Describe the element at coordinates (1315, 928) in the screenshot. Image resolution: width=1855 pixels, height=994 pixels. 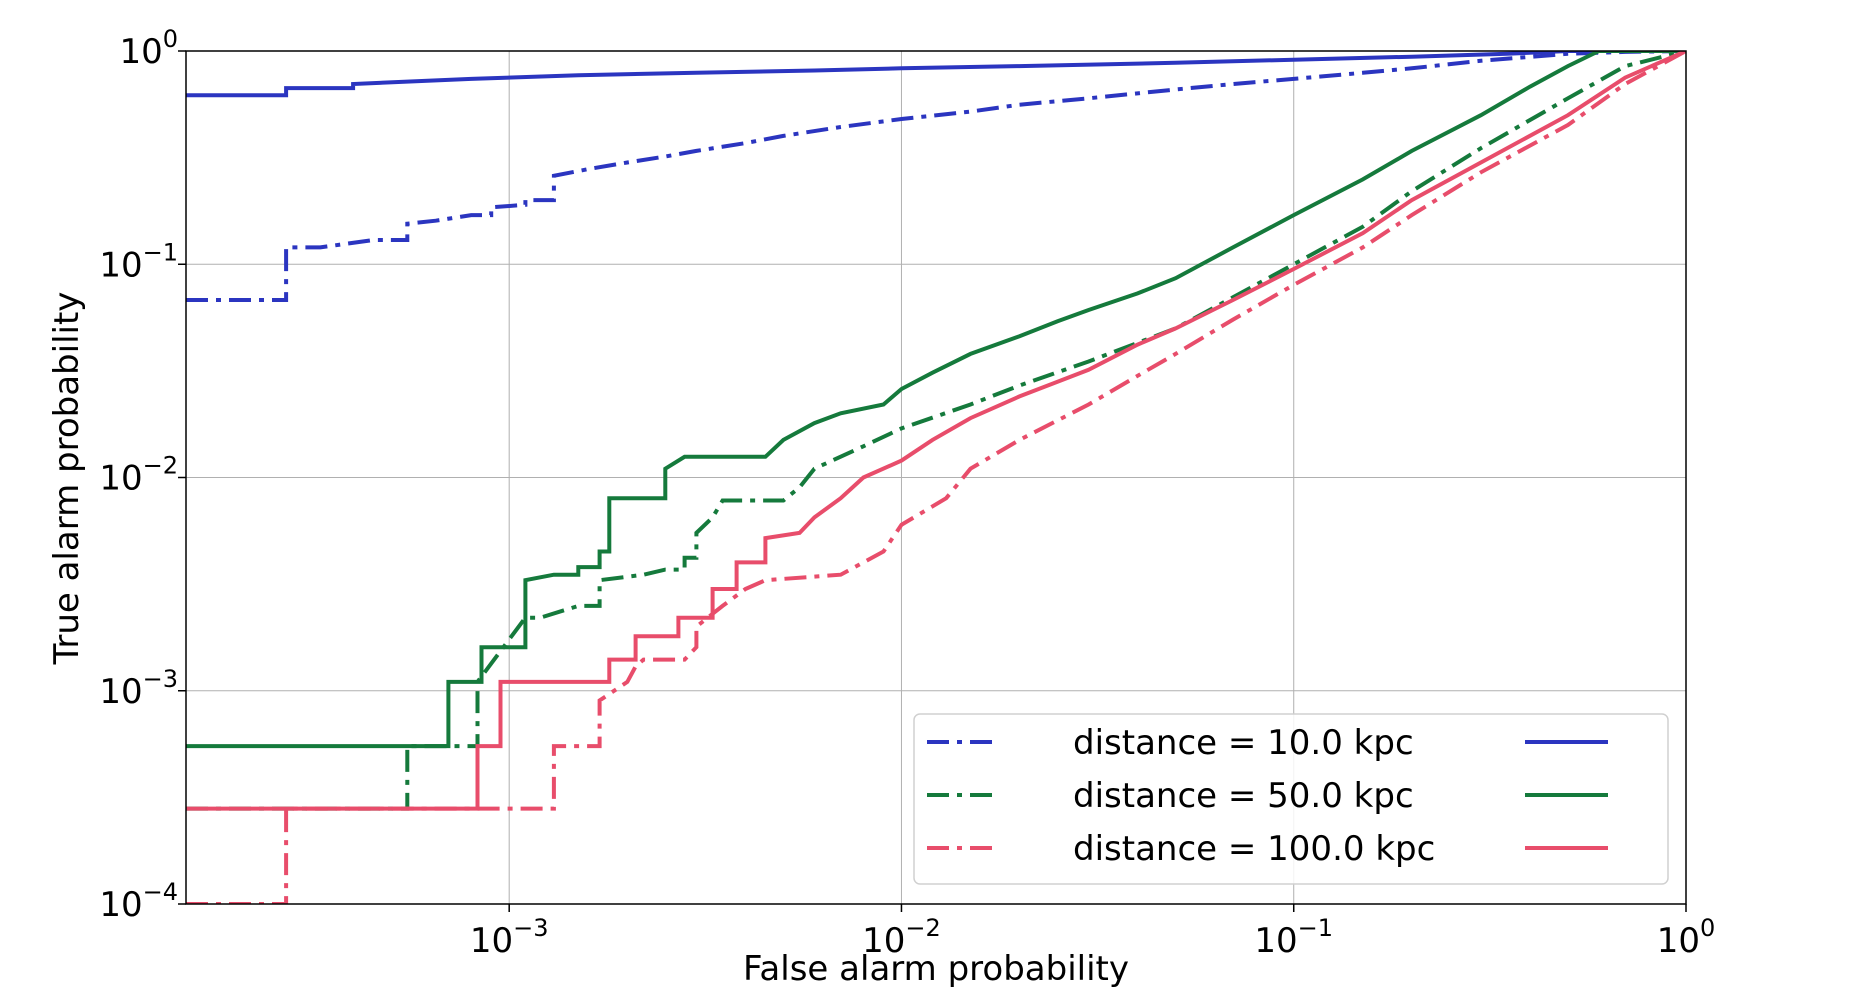
I see `x-tick-exponent: −1` at that location.